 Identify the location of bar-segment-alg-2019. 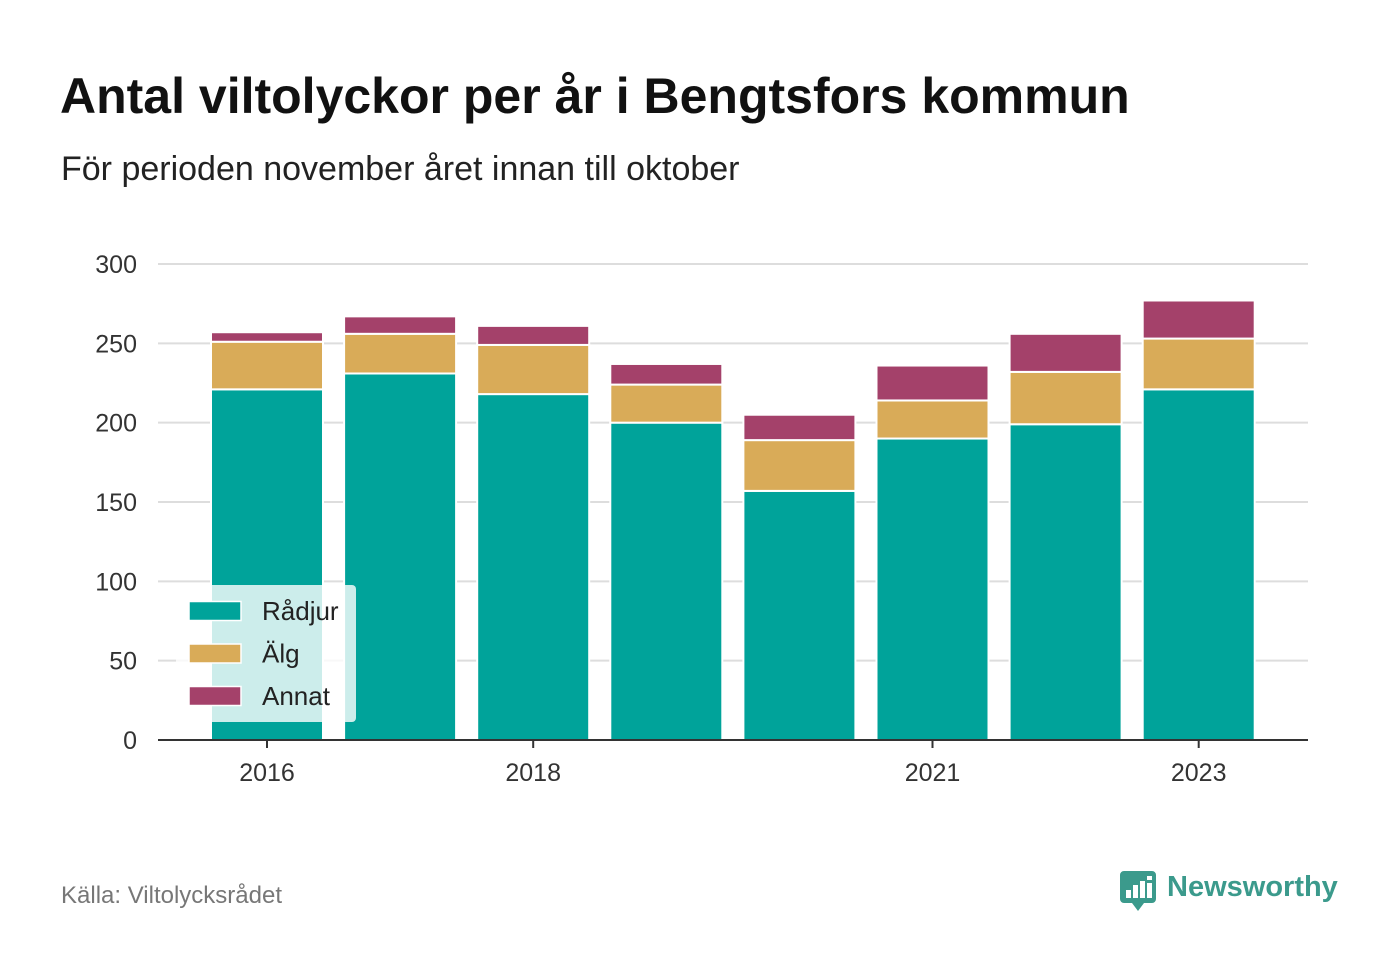
(666, 403).